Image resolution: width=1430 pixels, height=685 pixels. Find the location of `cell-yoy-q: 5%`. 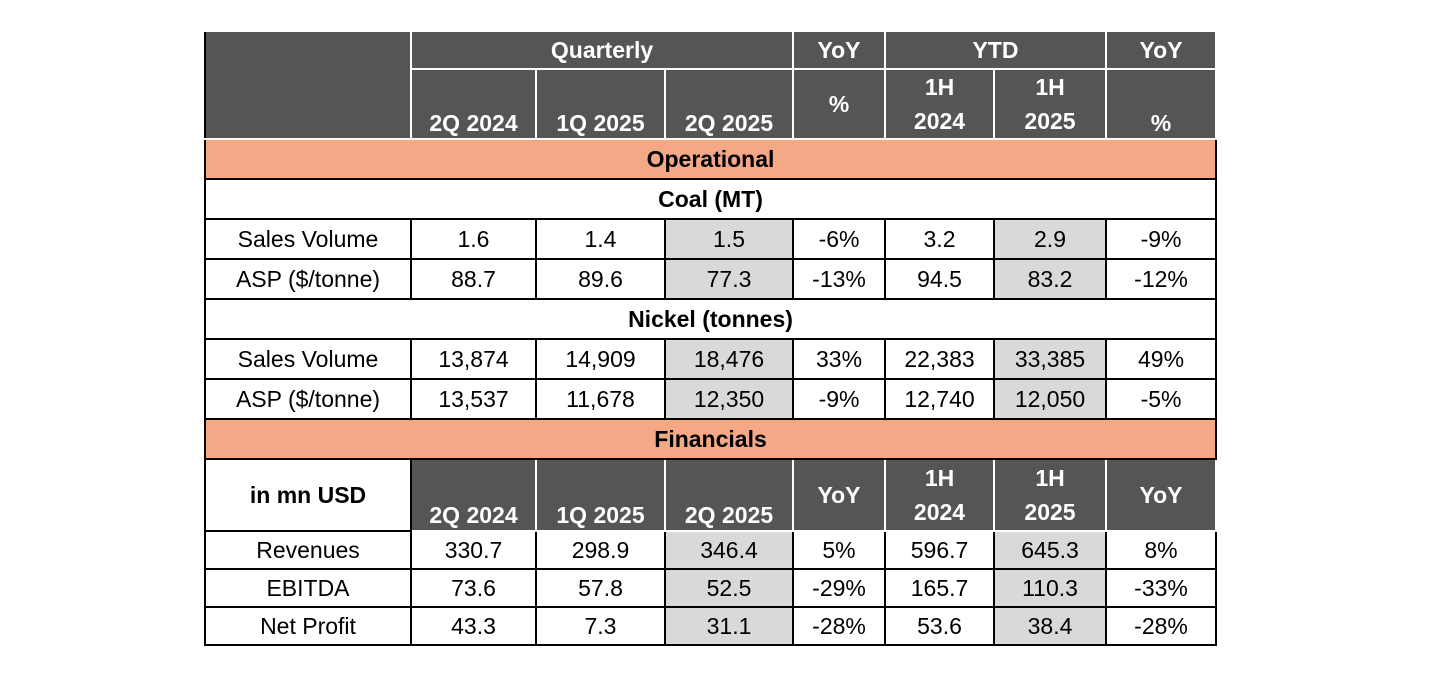

cell-yoy-q: 5% is located at coordinates (839, 550).